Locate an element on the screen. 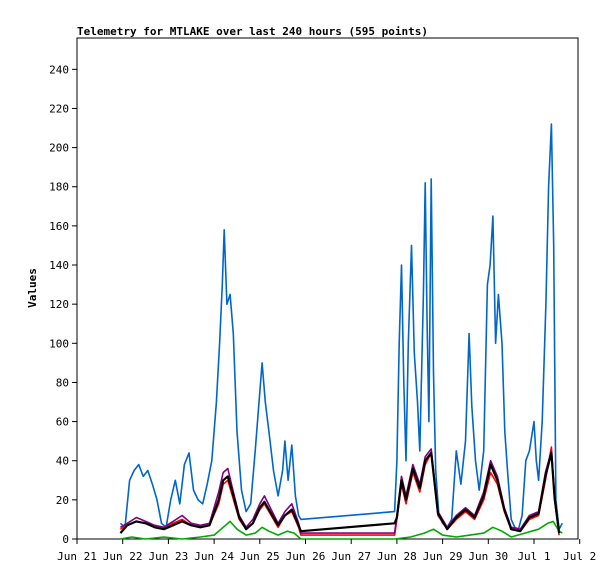 The image size is (615, 579). y-tick-label: 220 is located at coordinates (59, 108).